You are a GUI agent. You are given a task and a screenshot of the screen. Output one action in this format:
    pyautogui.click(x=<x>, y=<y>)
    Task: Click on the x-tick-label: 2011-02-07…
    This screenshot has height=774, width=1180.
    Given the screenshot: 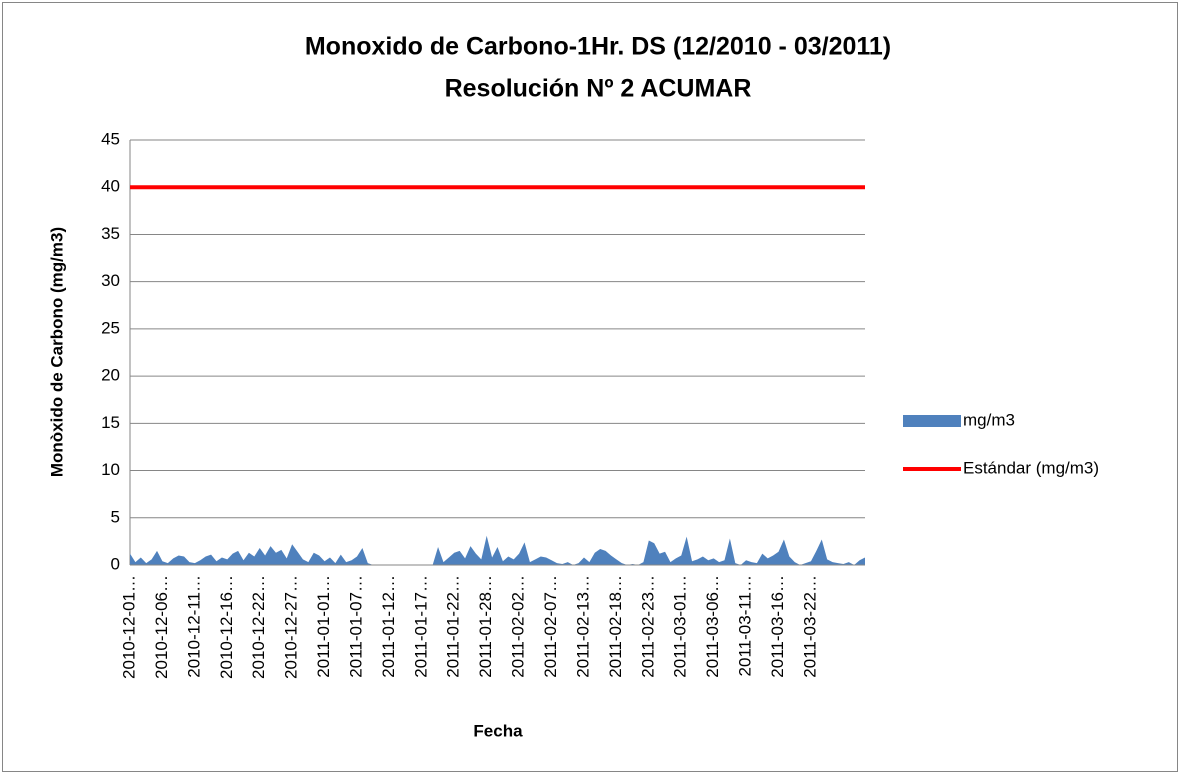 What is the action you would take?
    pyautogui.click(x=550, y=626)
    